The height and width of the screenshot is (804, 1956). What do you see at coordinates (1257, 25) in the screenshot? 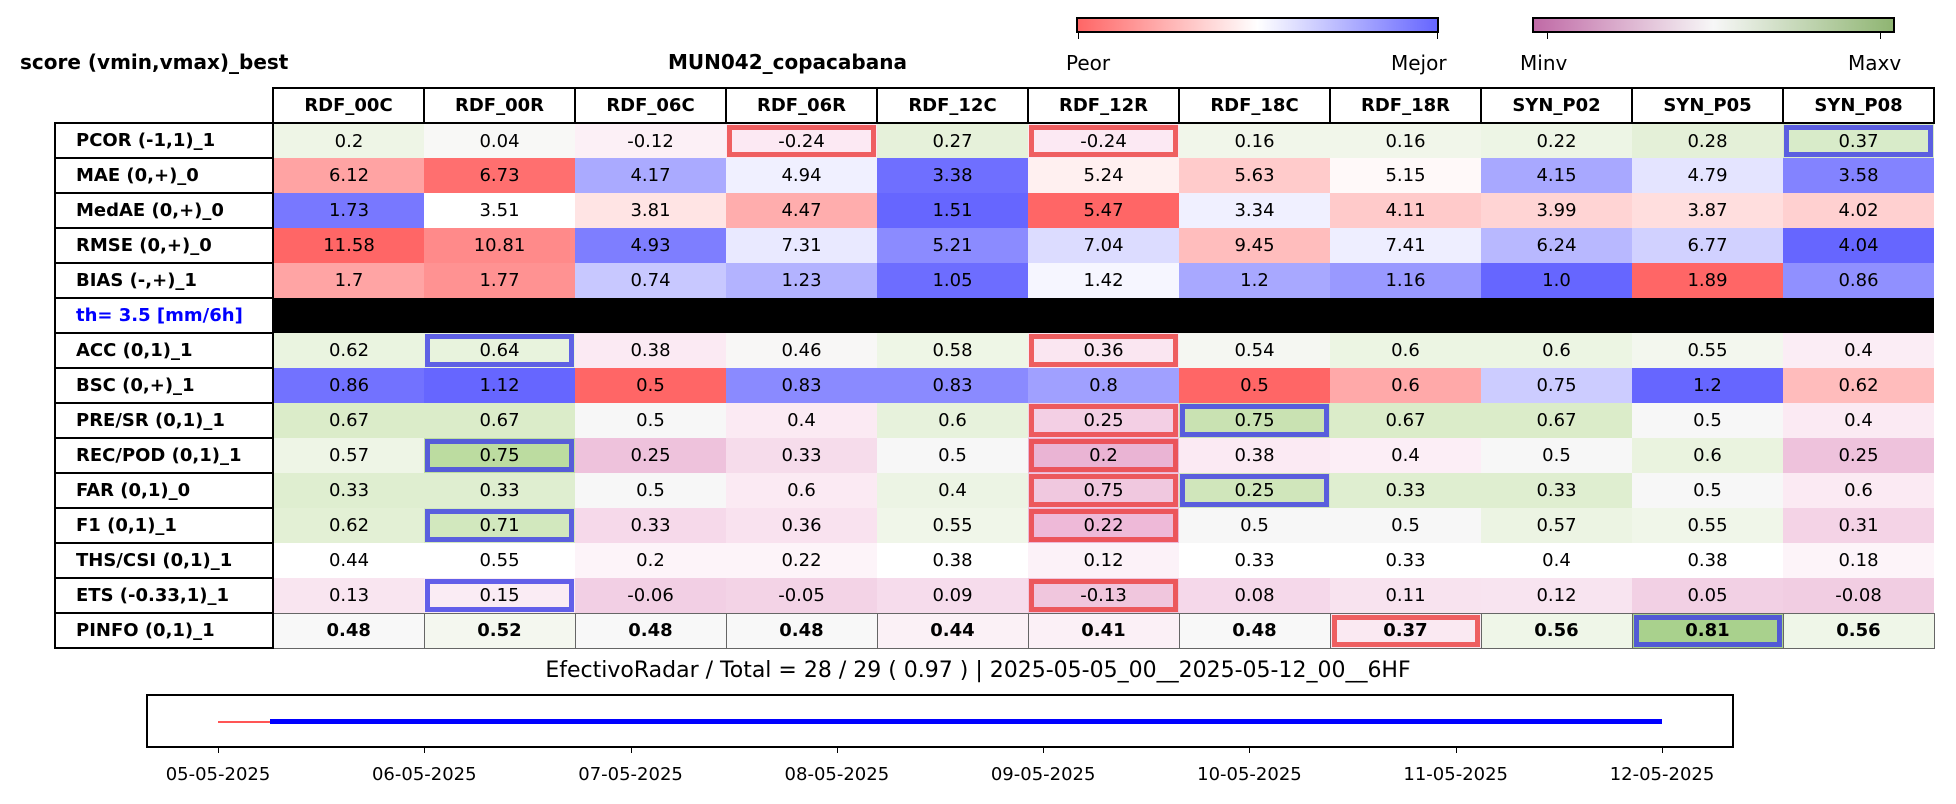
I see `score-colorbar` at bounding box center [1257, 25].